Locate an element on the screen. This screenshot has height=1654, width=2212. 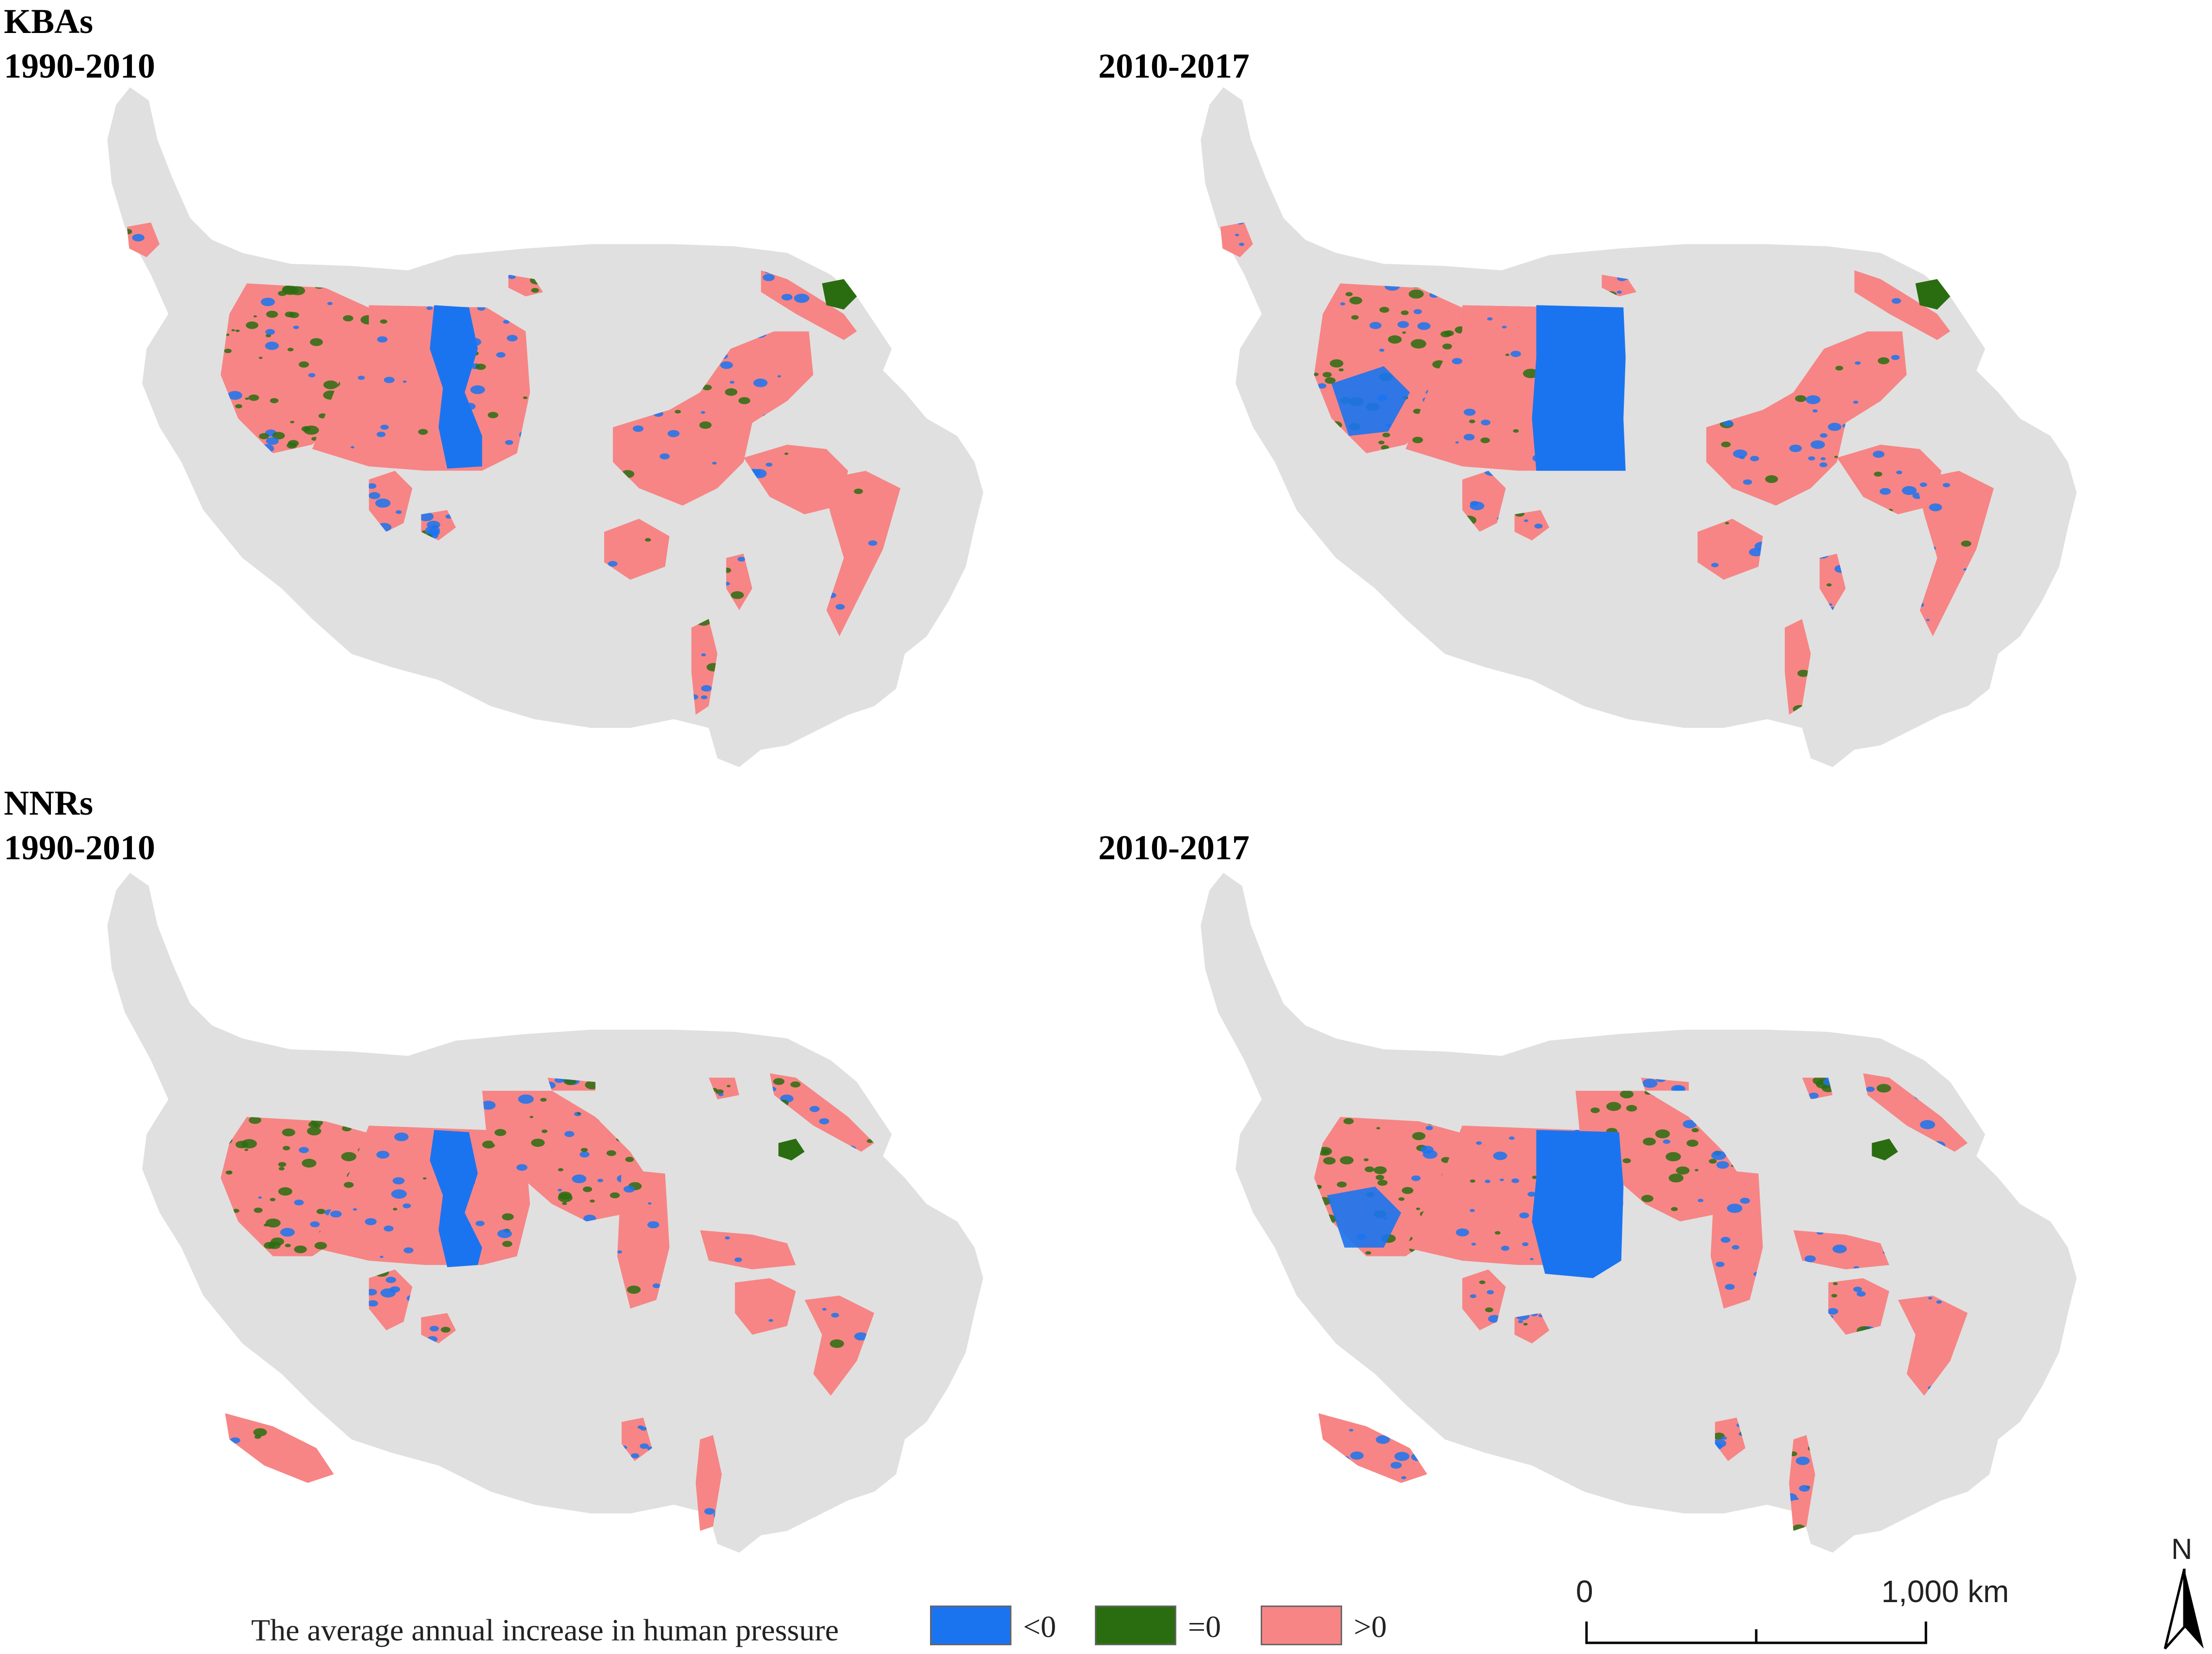
region-east-strip is located at coordinates (1841, 1249).